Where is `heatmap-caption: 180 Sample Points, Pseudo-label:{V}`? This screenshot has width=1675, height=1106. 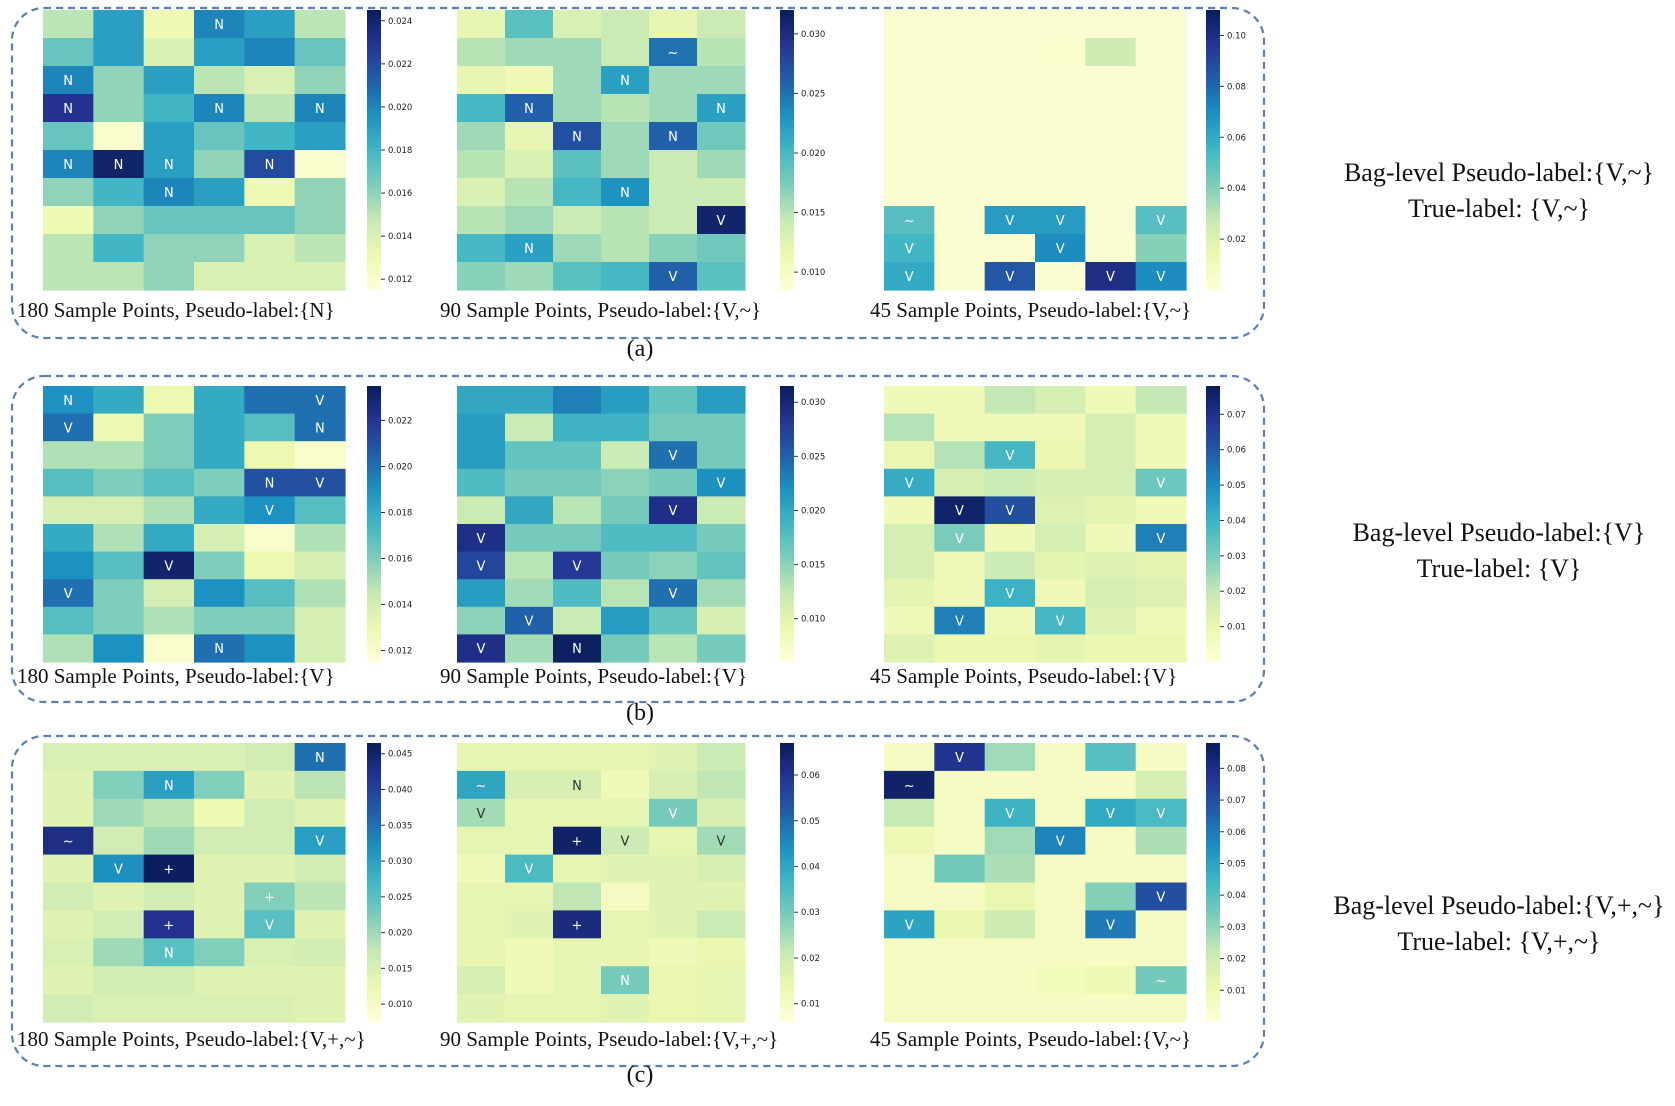 heatmap-caption: 180 Sample Points, Pseudo-label:{V} is located at coordinates (176, 676).